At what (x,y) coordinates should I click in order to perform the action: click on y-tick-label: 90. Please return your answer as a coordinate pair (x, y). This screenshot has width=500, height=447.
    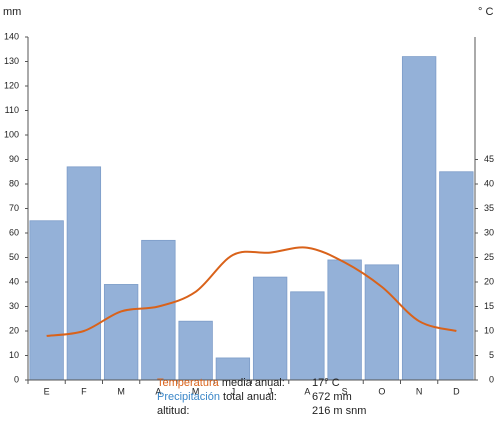
    Looking at the image, I should click on (14, 159).